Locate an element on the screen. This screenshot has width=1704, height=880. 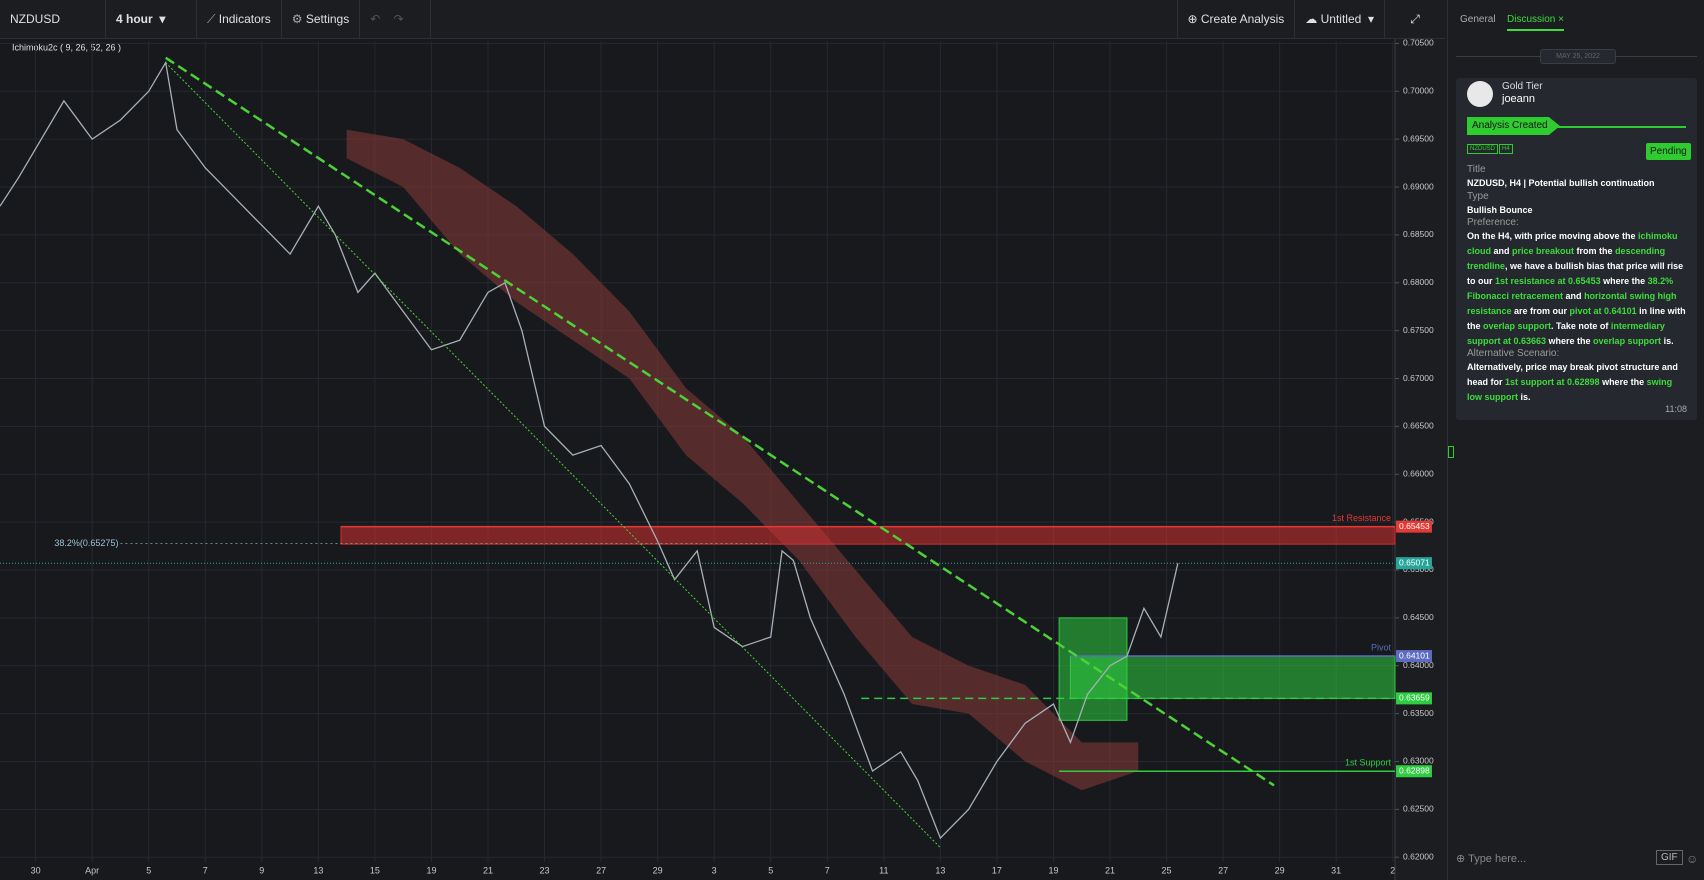
x-tick-label: Apr is located at coordinates (92, 870).